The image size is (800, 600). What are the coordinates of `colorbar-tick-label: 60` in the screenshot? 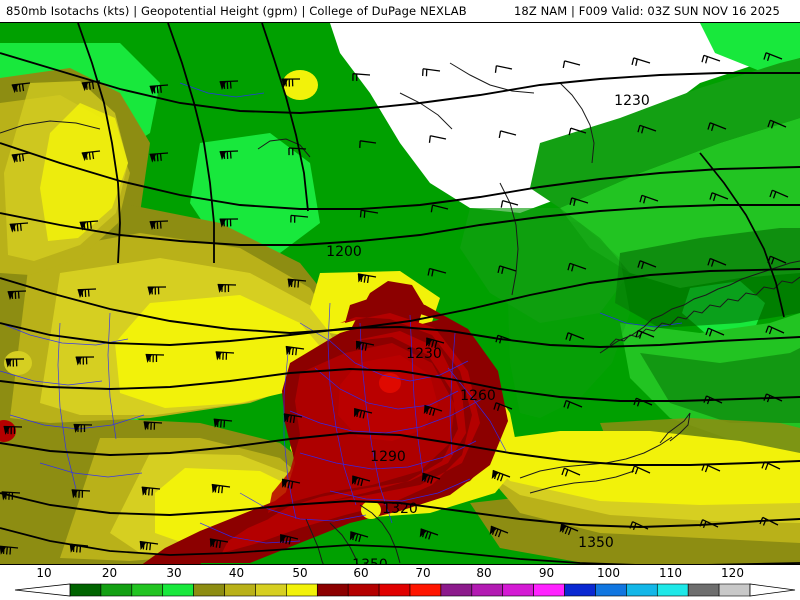 It's located at (361, 573).